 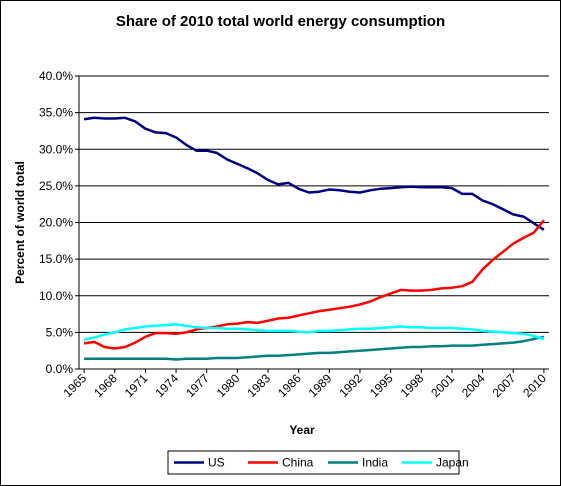 What do you see at coordinates (166, 385) in the screenshot?
I see `x-tick-label: 1974` at bounding box center [166, 385].